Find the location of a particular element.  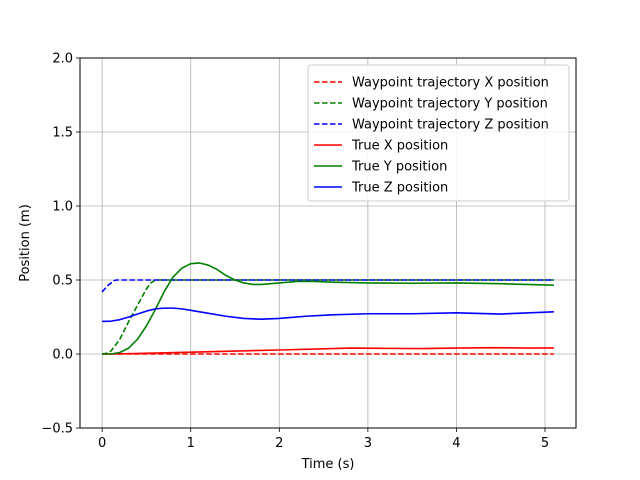

legend-label-true-z-position: True Z position is located at coordinates (399, 188).